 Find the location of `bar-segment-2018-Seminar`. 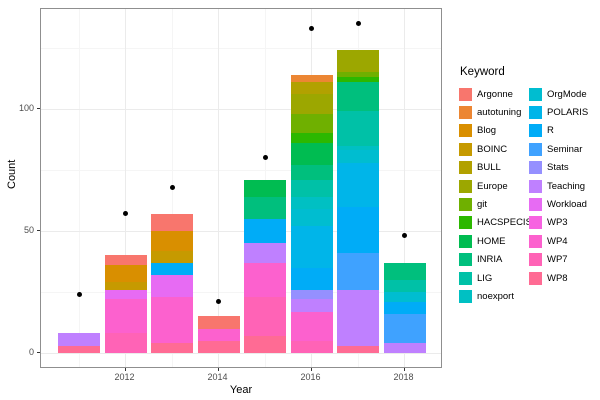

bar-segment-2018-Seminar is located at coordinates (404, 328).